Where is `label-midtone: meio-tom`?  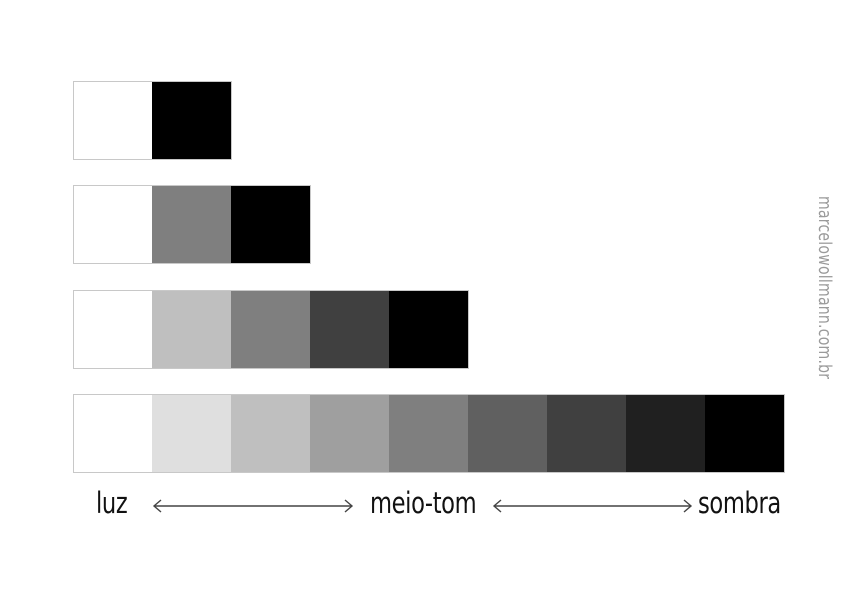
label-midtone: meio-tom is located at coordinates (423, 503).